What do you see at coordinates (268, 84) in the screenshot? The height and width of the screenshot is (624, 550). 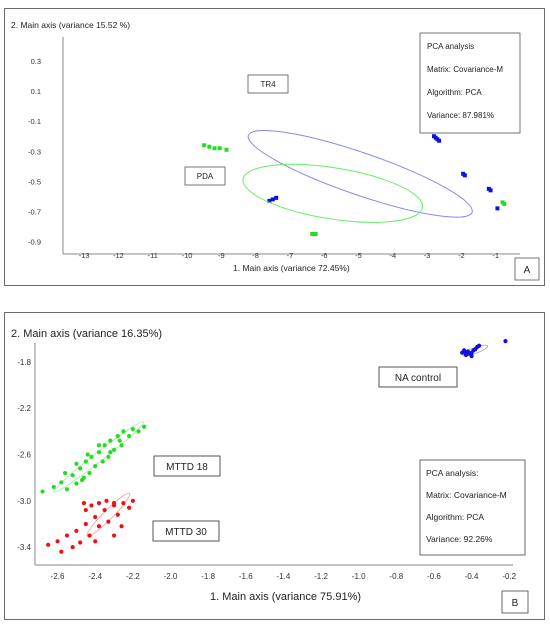 I see `annotation-label-tr4: TR4` at bounding box center [268, 84].